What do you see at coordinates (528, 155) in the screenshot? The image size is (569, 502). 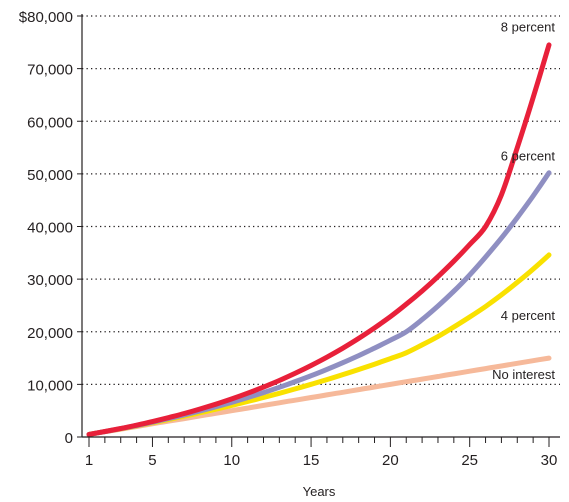 I see `series-label-6-percent: 6 percent` at bounding box center [528, 155].